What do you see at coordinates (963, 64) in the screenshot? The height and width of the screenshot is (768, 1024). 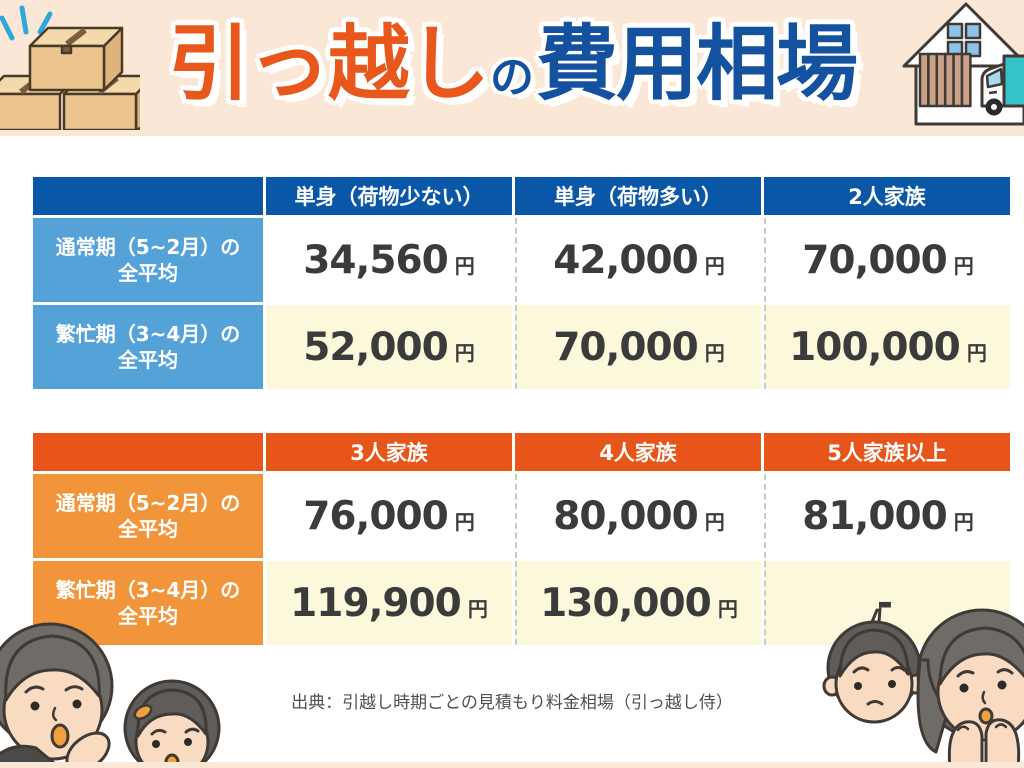 I see `house-and-truck-icon` at bounding box center [963, 64].